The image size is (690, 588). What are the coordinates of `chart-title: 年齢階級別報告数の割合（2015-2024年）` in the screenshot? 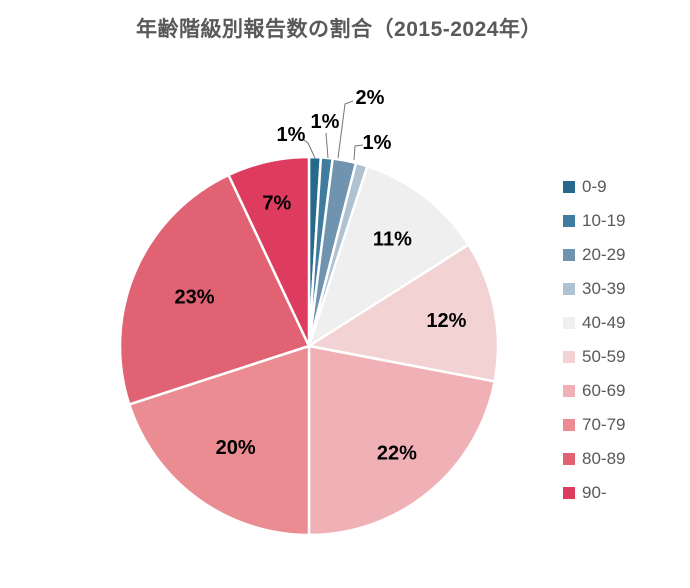 It's located at (339, 29).